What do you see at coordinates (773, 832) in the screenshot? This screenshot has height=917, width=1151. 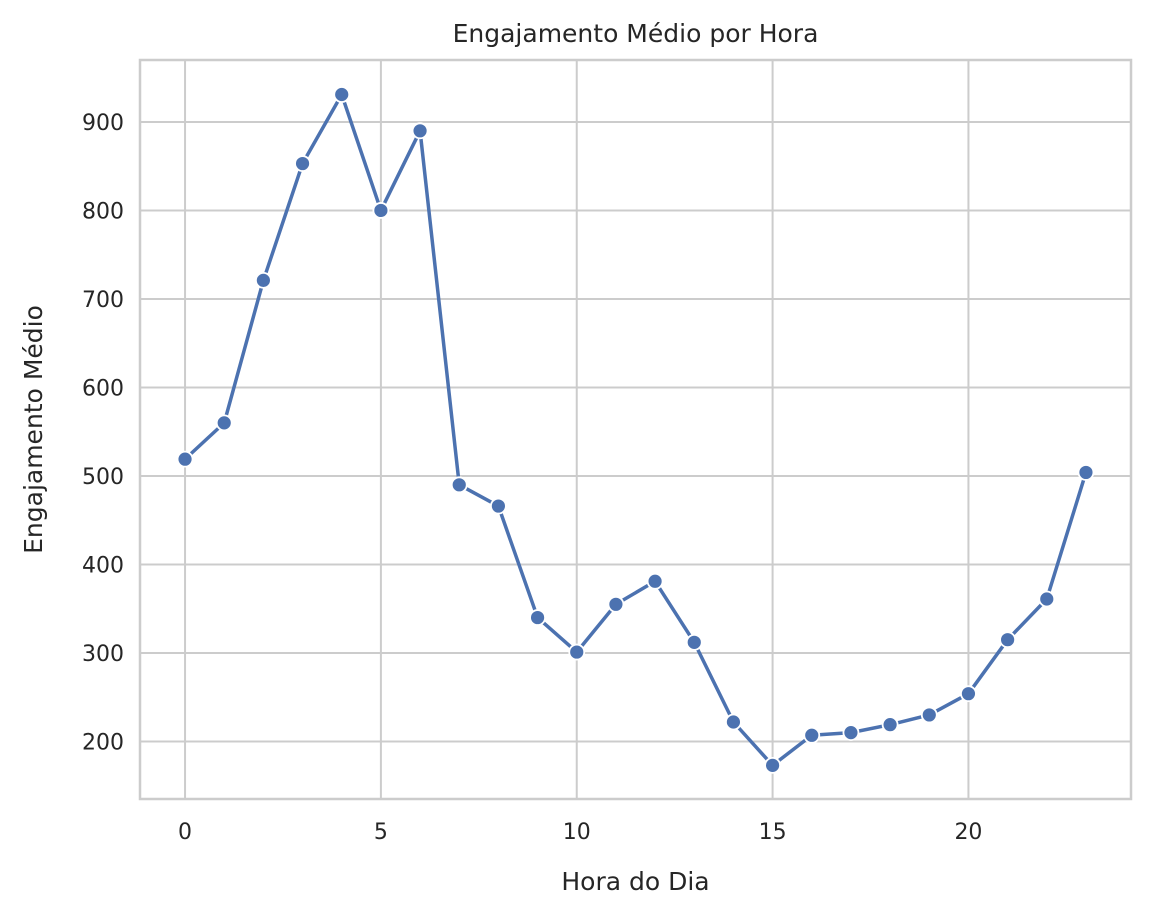 I see `x-tick-label: 15` at bounding box center [773, 832].